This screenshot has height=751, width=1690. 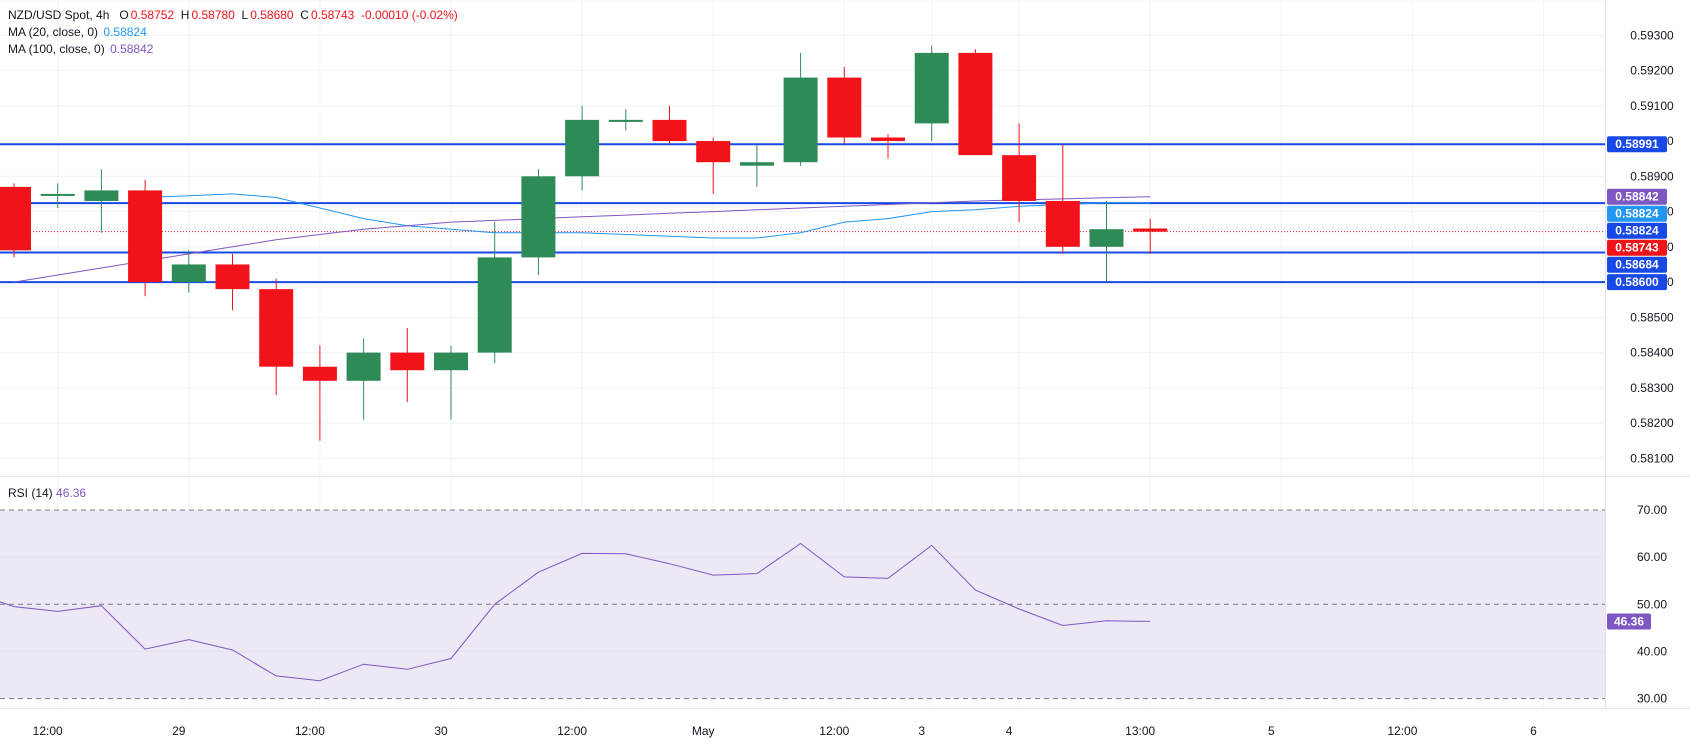 I want to click on change-value: -0.00010 (-0.02%), so click(x=409, y=15).